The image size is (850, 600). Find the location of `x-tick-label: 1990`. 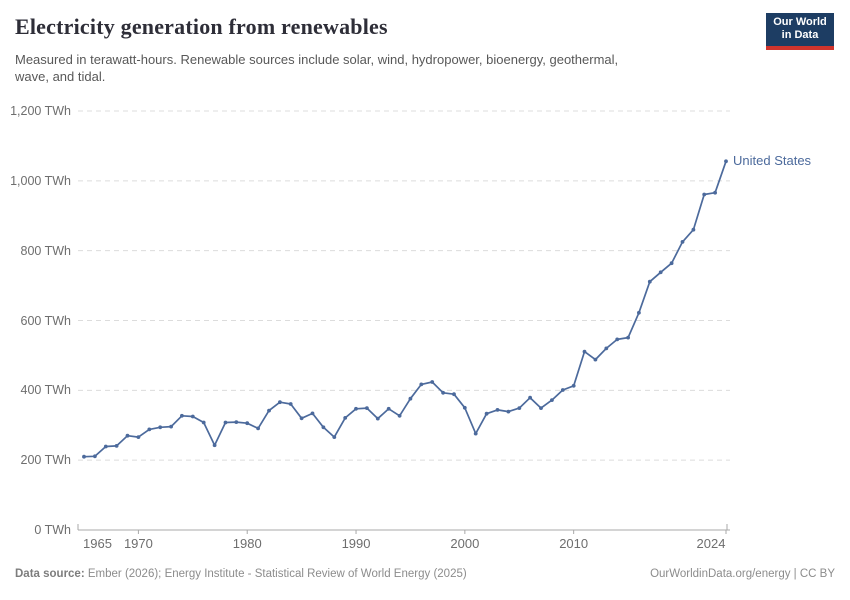

x-tick-label: 1990 is located at coordinates (356, 543).